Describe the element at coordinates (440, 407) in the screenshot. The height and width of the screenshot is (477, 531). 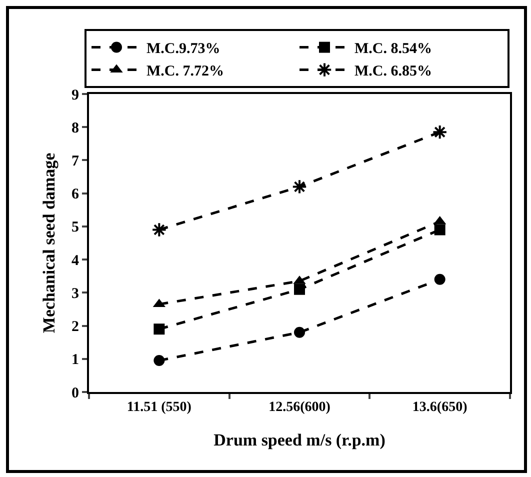
I see `x-tick-label: 13.6(650)` at that location.